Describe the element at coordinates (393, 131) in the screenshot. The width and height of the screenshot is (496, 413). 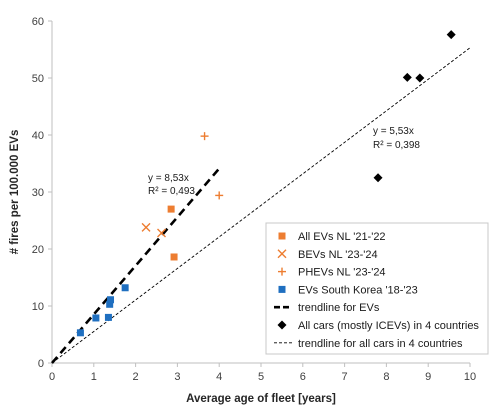
I see `allcars-trendline-equation: y = 5,53x` at that location.